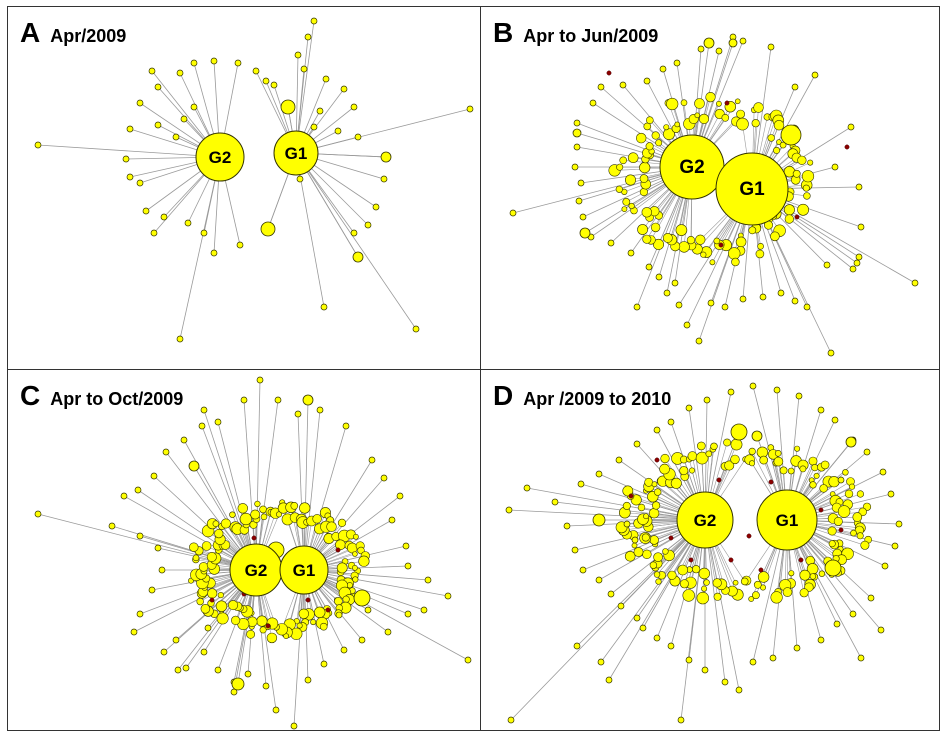  What do you see at coordinates (597, 399) in the screenshot?
I see `panel-title: Apr /2009 to 2010` at bounding box center [597, 399].